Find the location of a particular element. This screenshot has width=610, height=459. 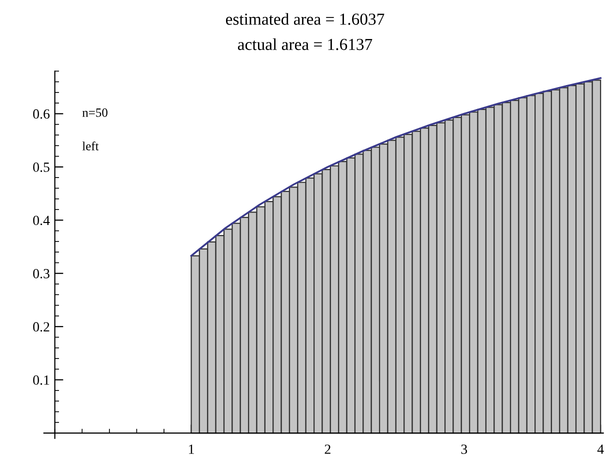

y-tick-label: 0.4 is located at coordinates (41, 221).